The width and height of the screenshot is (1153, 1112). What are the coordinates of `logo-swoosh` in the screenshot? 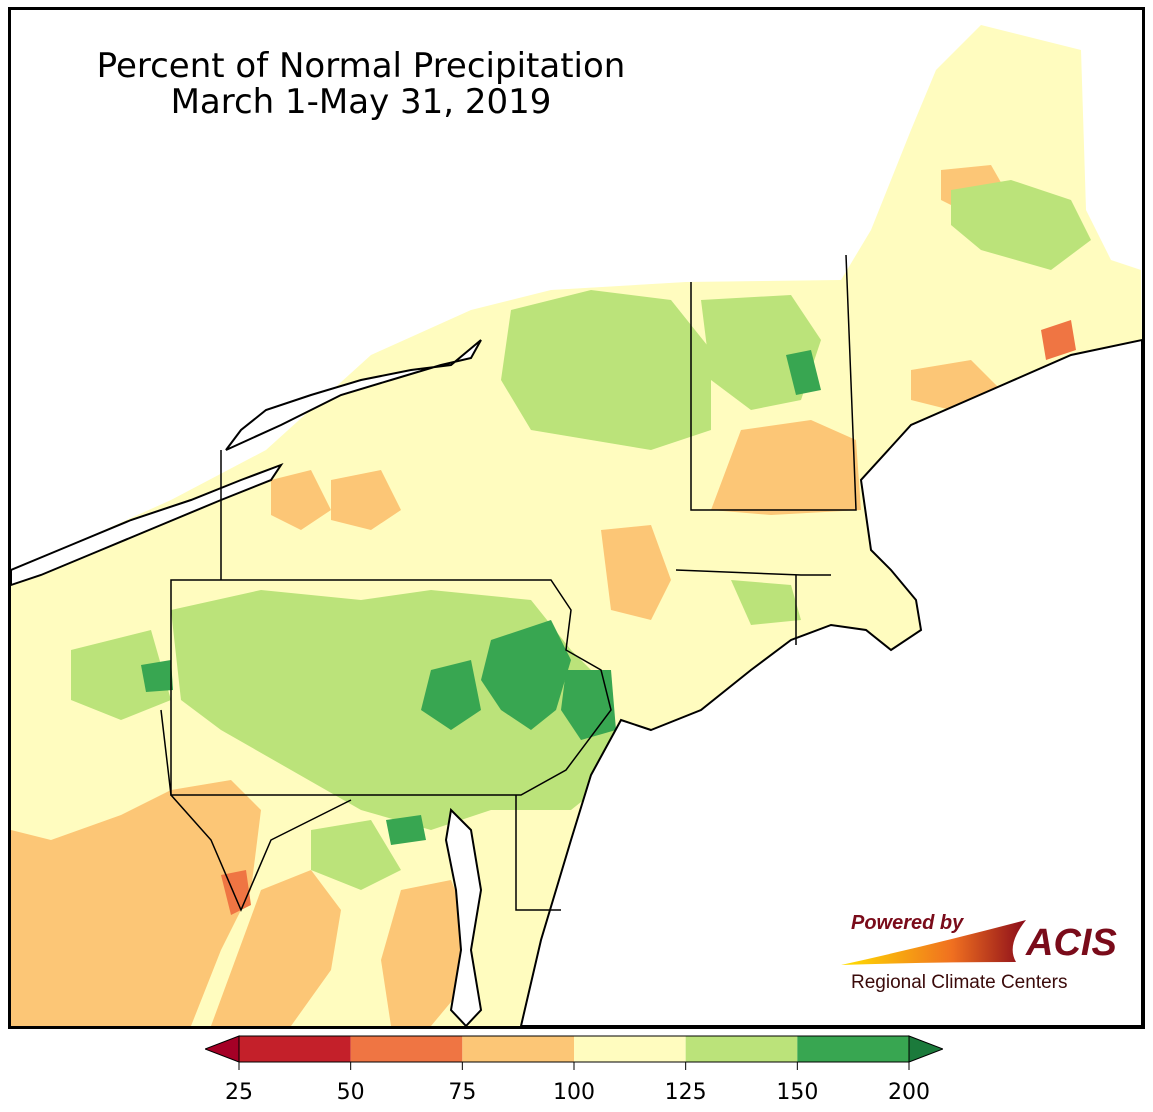 It's located at (933, 942).